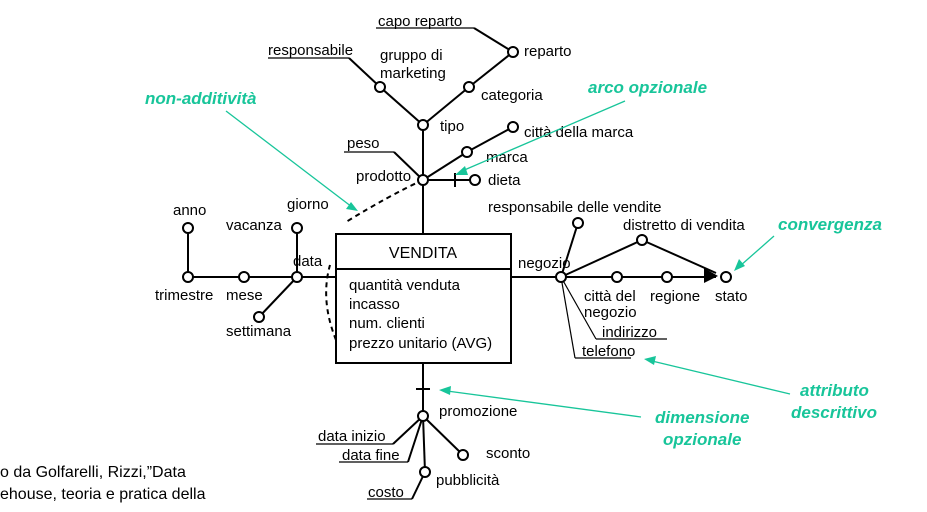 This screenshot has width=927, height=512. I want to click on label-responsabile: responsabile, so click(310, 50).